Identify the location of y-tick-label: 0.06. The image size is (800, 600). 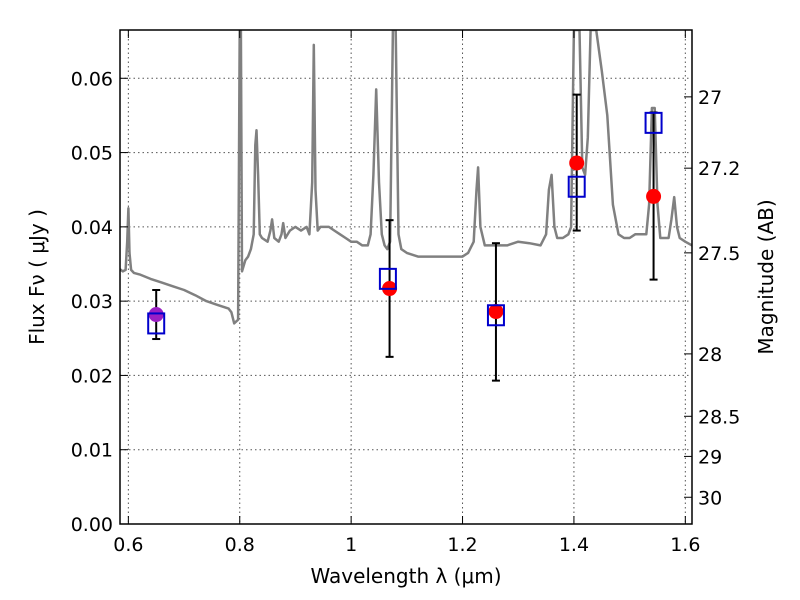
(92, 79).